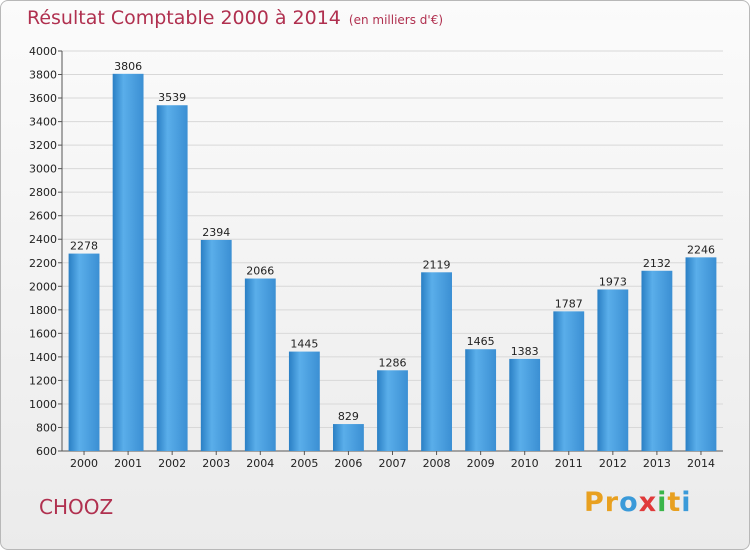 This screenshot has width=750, height=550. I want to click on y-tick-label: 3000, so click(43, 169).